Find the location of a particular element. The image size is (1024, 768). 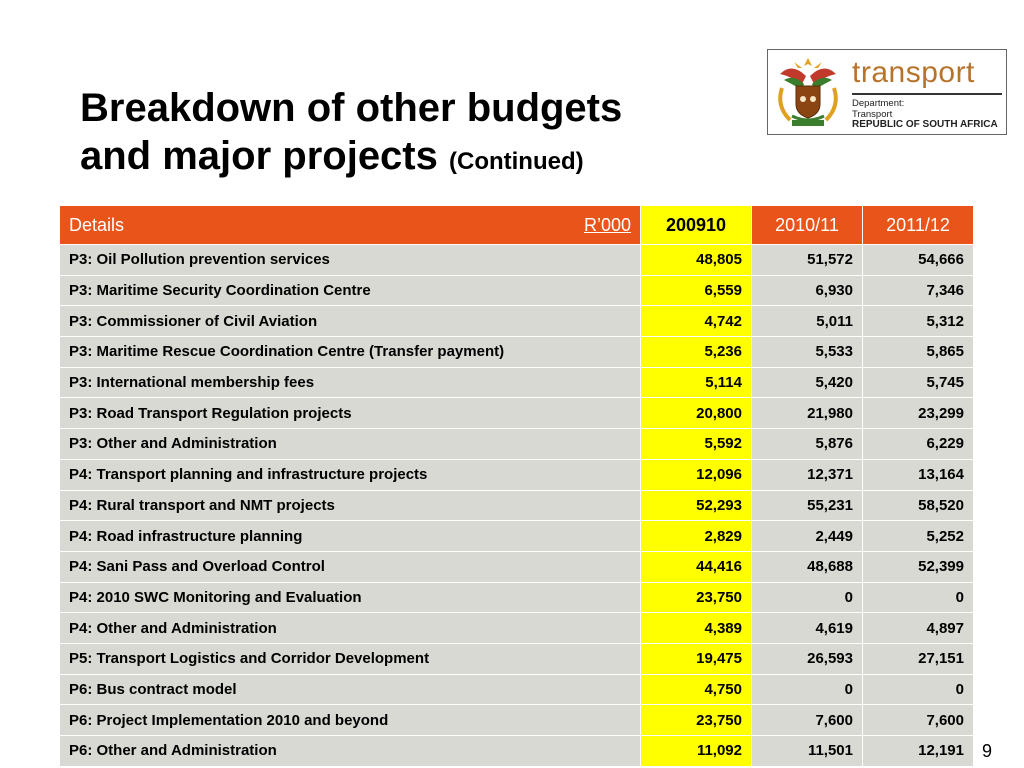

brand-wordmark: transport is located at coordinates (913, 72).